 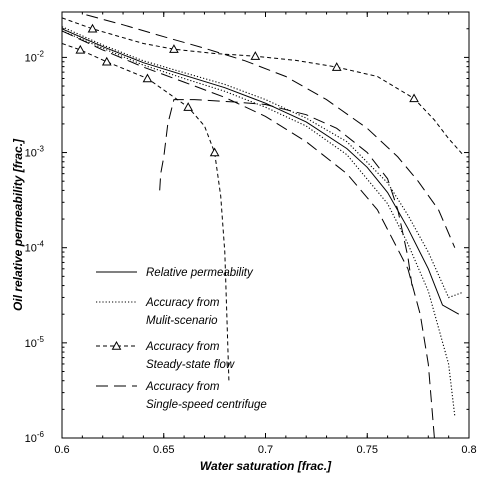 I want to click on y-tick-exponent: -5, so click(x=41, y=339).